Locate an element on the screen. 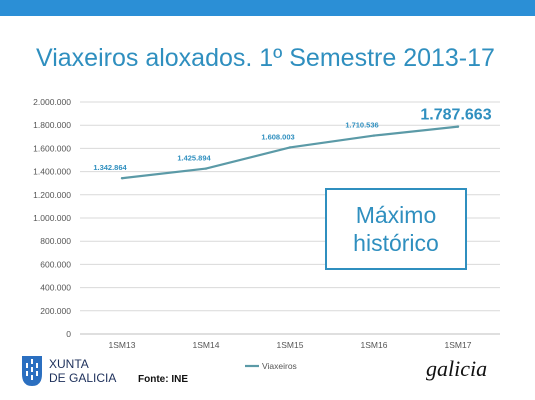  y-tick-label: 800.000 is located at coordinates (55, 241).